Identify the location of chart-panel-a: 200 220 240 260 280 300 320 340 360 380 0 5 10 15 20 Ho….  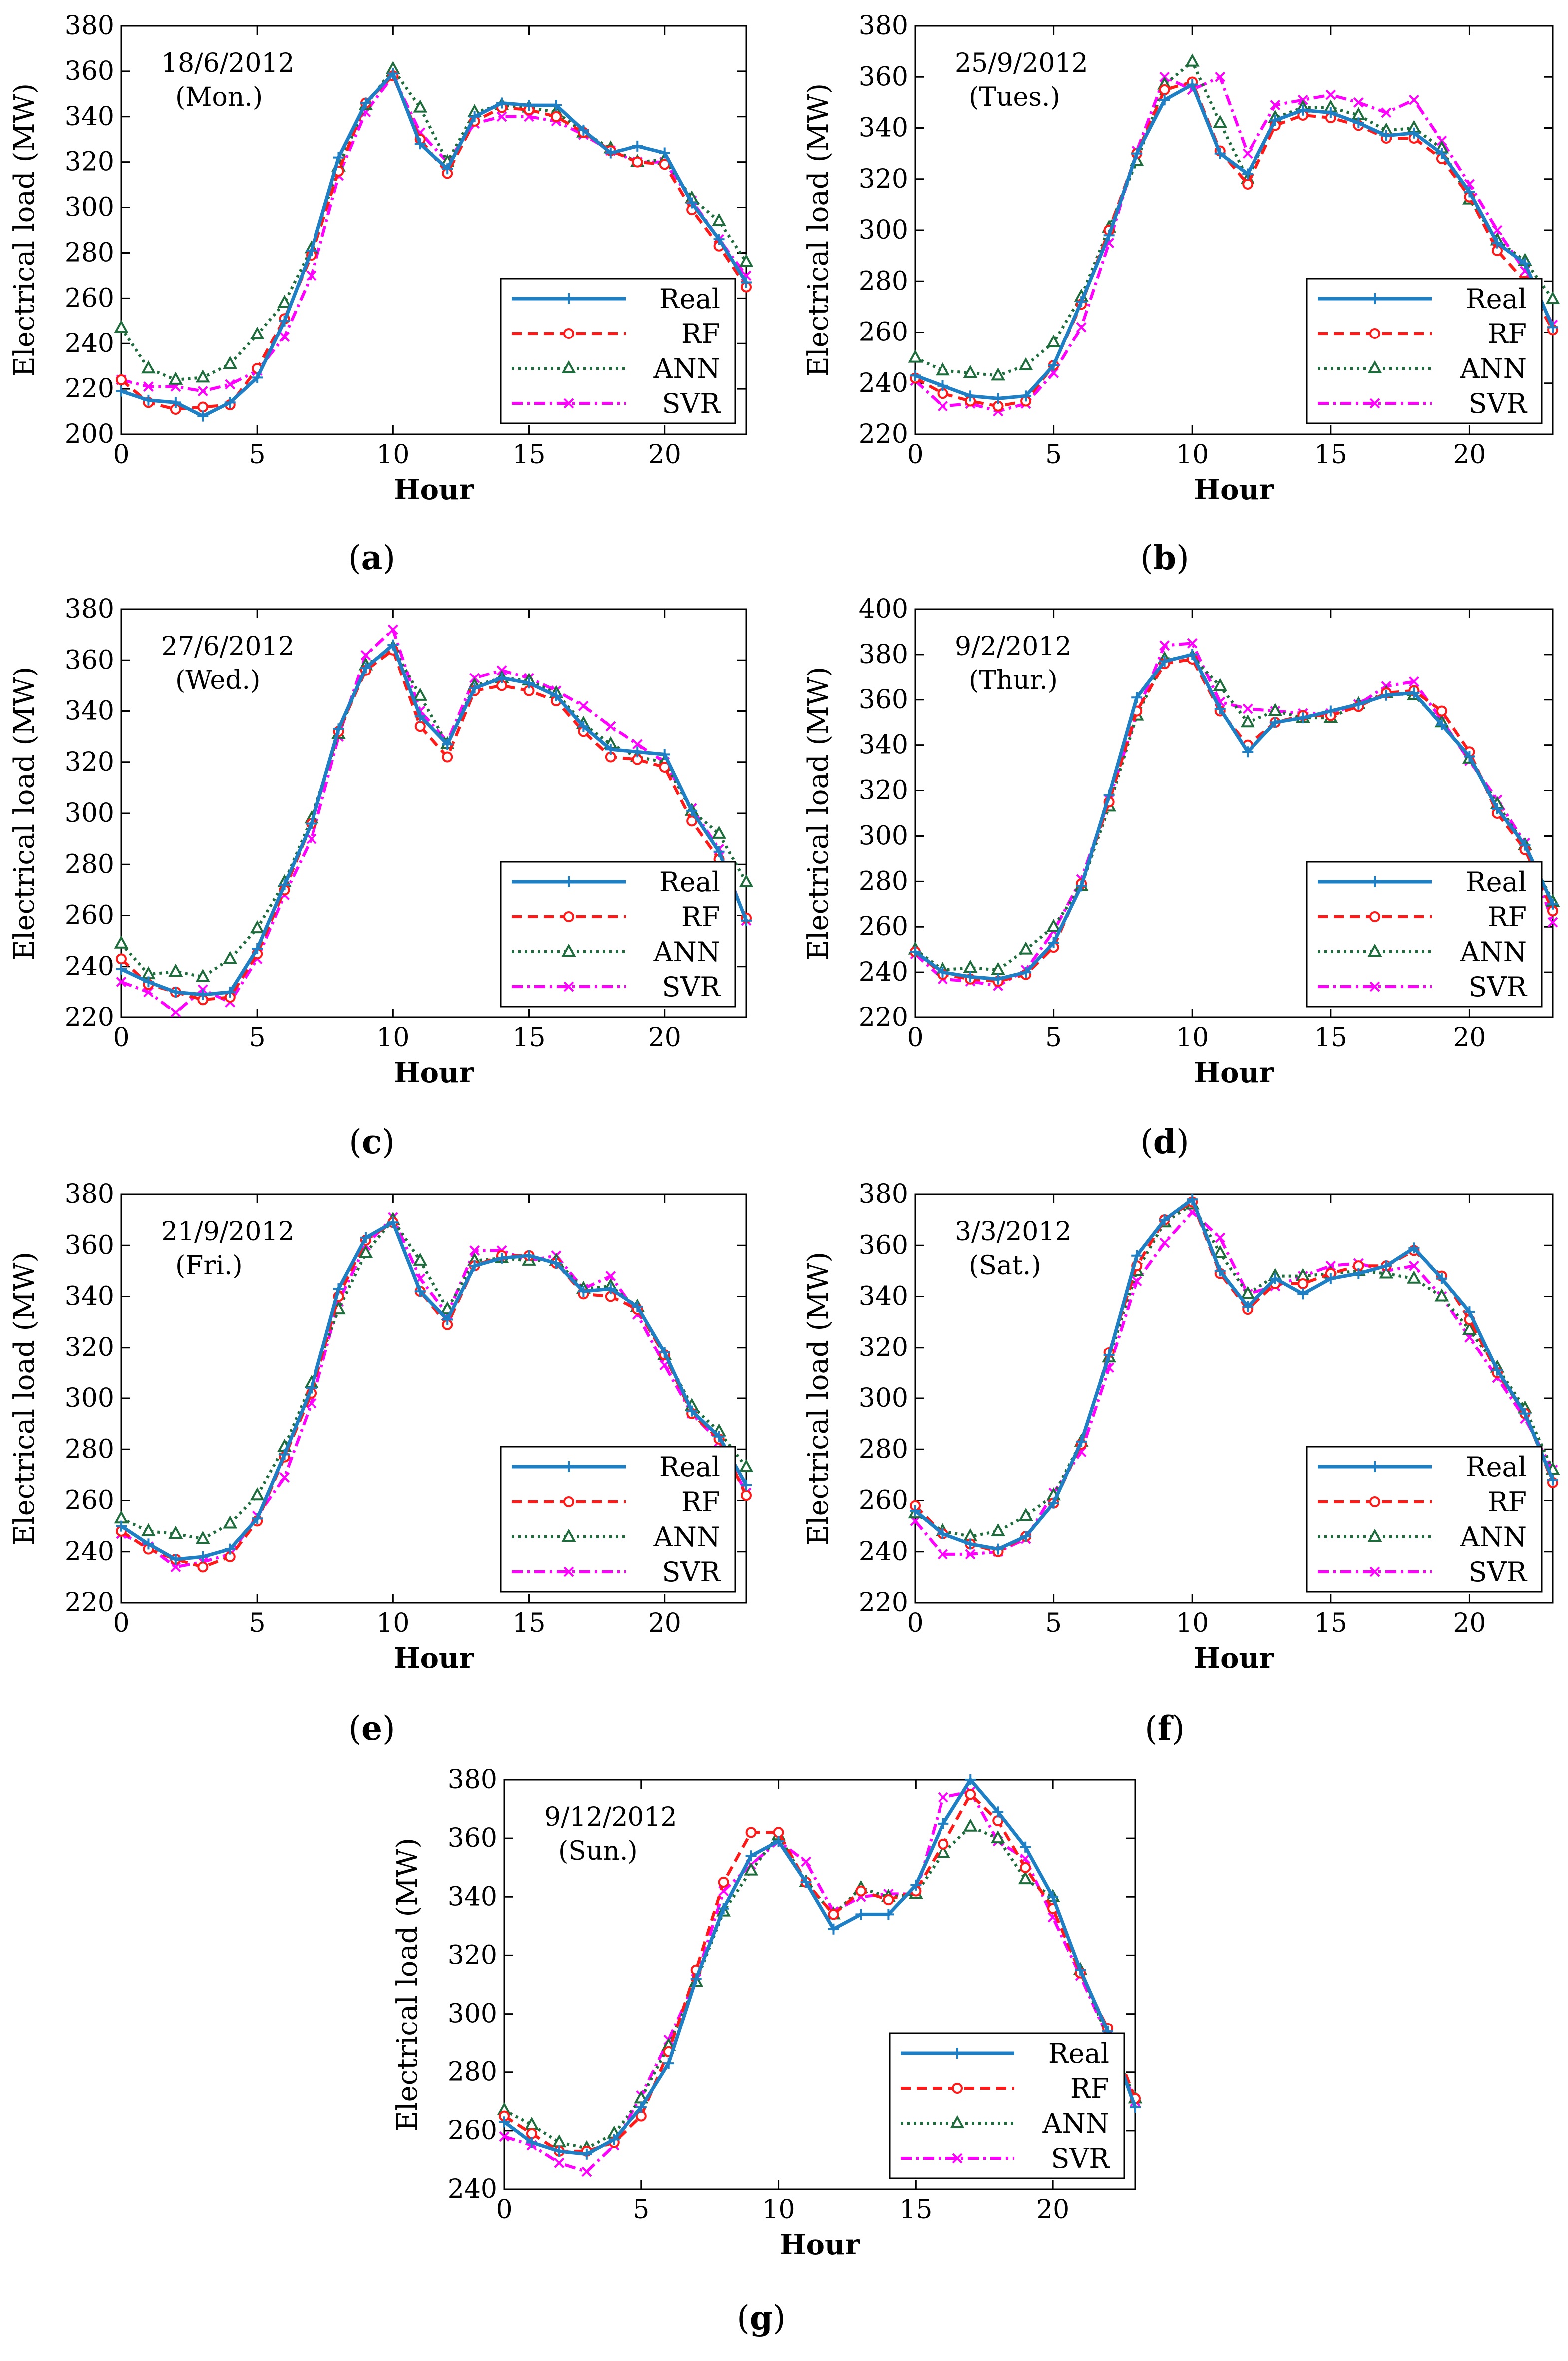
(381, 294).